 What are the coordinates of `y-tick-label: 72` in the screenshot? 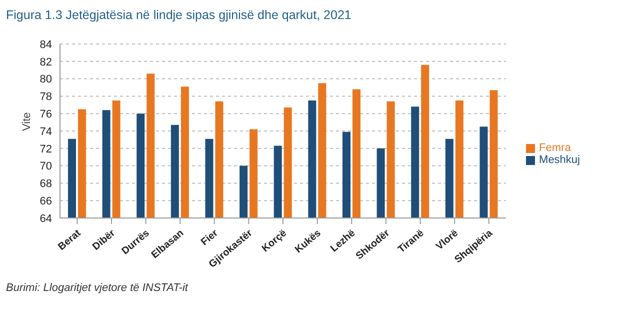 It's located at (46, 149).